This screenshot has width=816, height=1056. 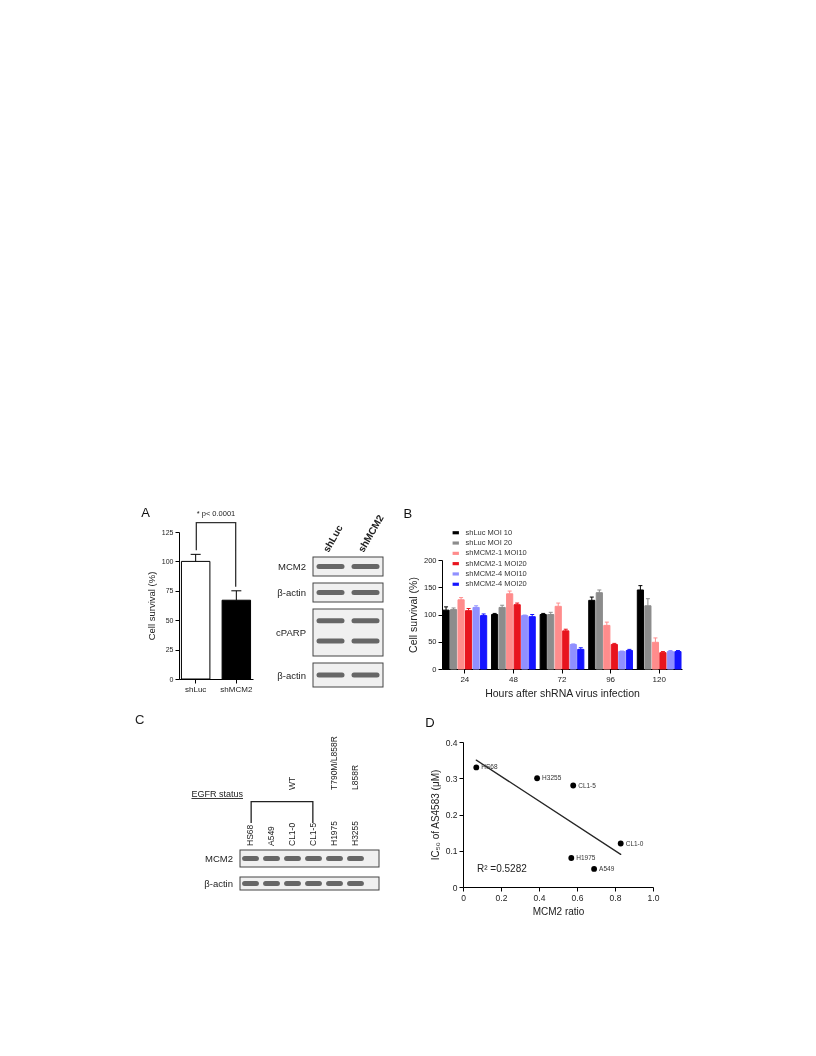 What do you see at coordinates (334, 833) in the screenshot?
I see `category-label: H1975` at bounding box center [334, 833].